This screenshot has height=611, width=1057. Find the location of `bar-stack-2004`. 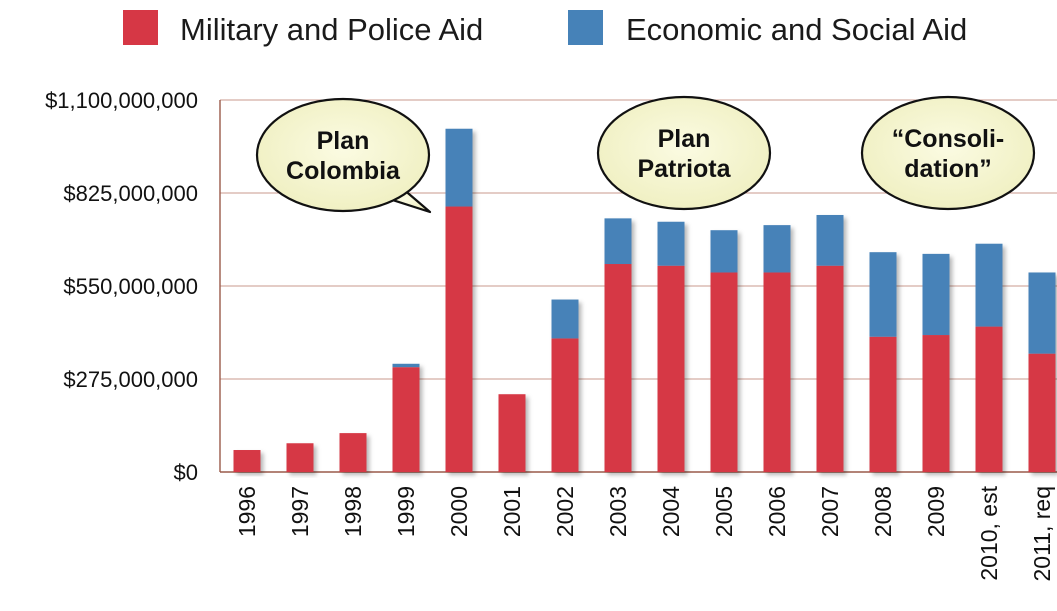

bar-stack-2004 is located at coordinates (671, 346).